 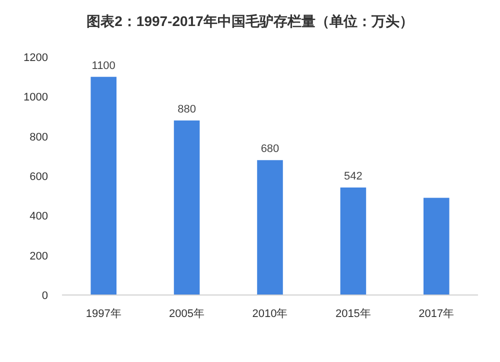 I want to click on y-tick-label: 1000, so click(x=36, y=98).